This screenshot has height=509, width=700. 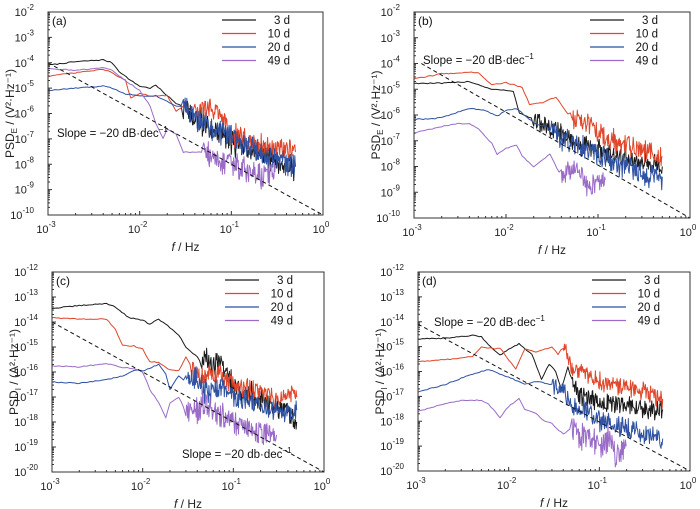 I want to click on y-tick-label: 10⁻⁵, so click(x=25, y=87).